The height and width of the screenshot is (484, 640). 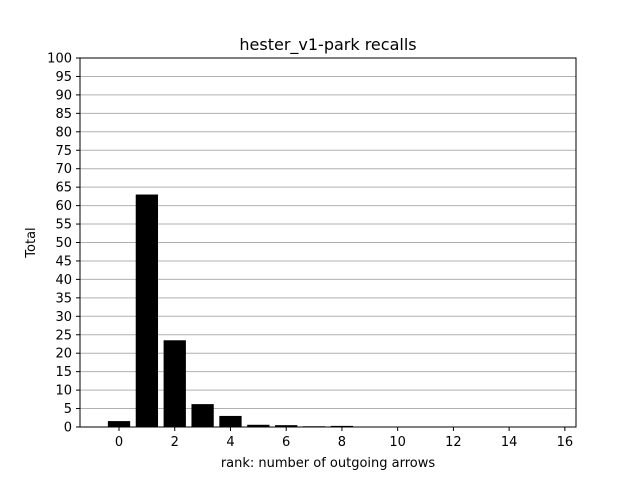 What do you see at coordinates (63, 114) in the screenshot?
I see `y-tick-label: 85` at bounding box center [63, 114].